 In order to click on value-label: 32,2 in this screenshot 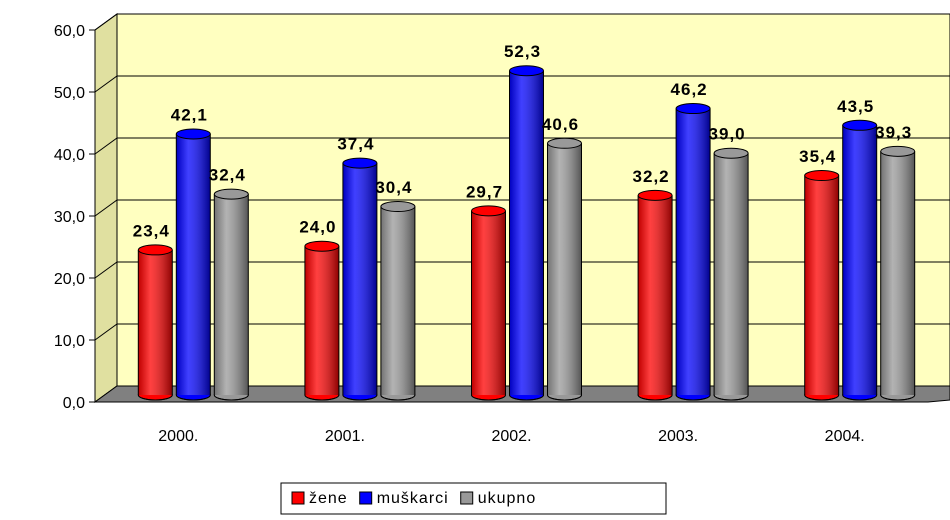, I will do `click(651, 176)`.